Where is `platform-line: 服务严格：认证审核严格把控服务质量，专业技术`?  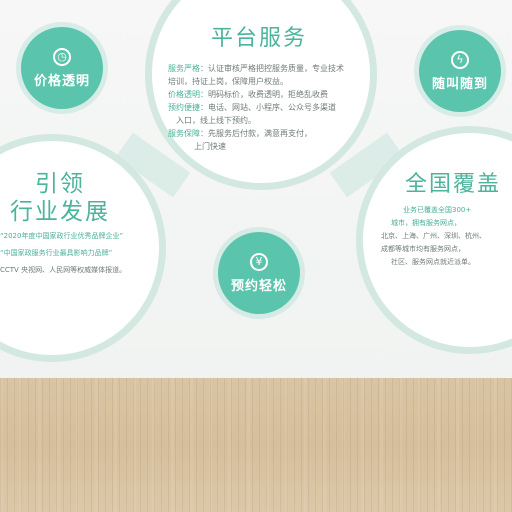
platform-line: 服务严格：认证审核严格把控服务质量，专业技术 is located at coordinates (256, 68).